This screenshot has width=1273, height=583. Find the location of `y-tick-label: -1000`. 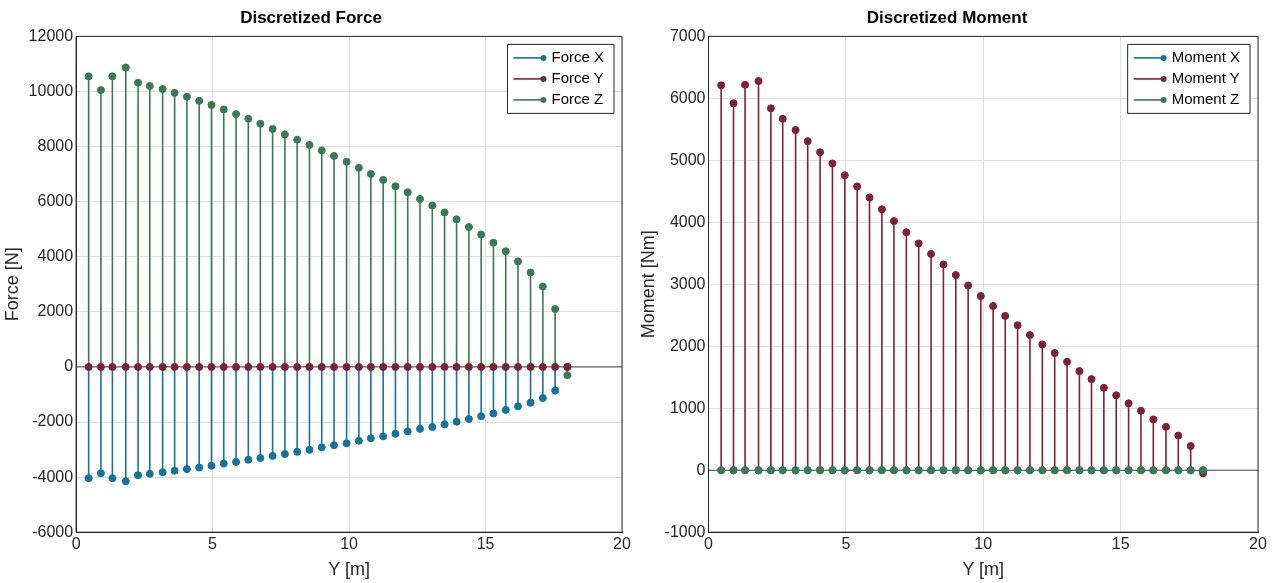

y-tick-label: -1000 is located at coordinates (685, 531).